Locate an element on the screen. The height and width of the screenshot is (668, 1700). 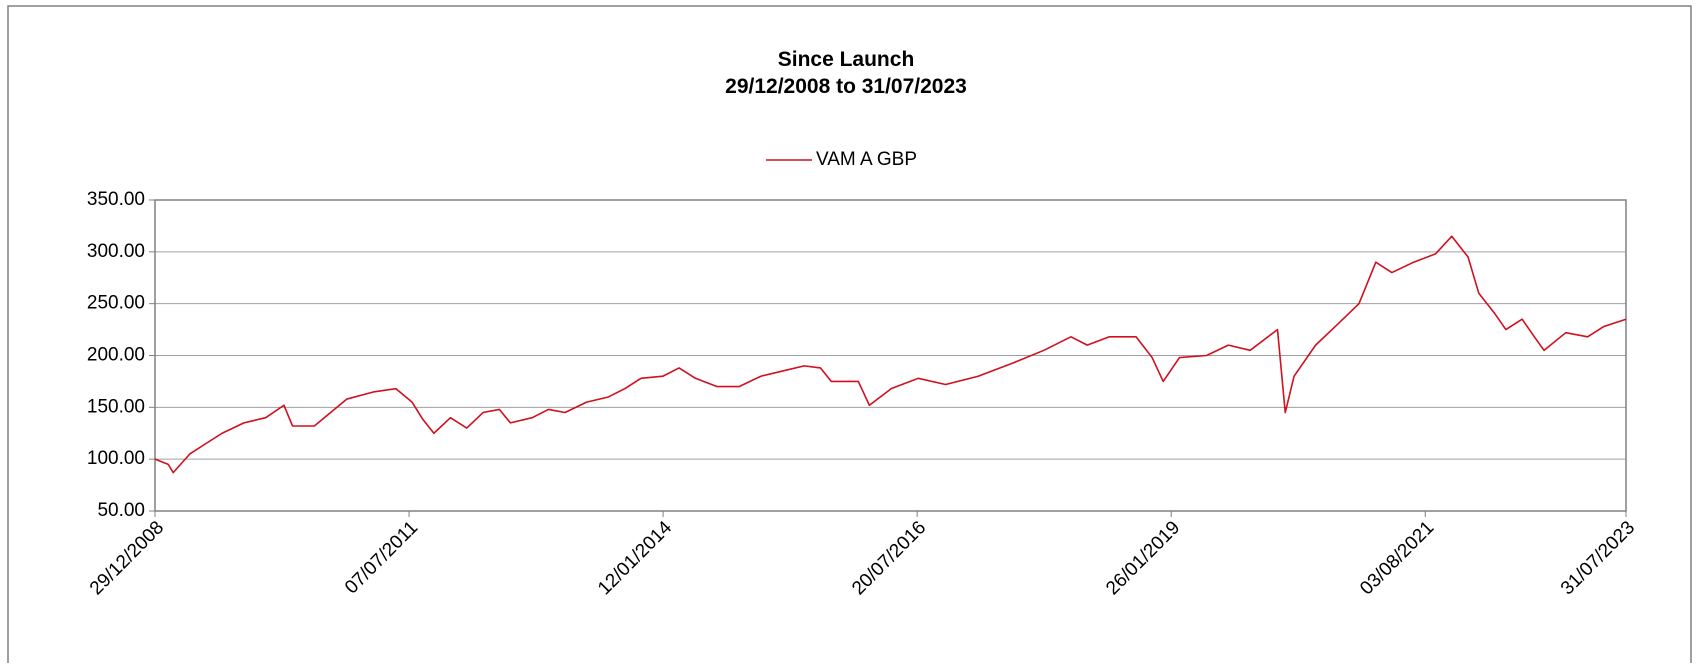
y-tick-label: 200.00 is located at coordinates (116, 355).